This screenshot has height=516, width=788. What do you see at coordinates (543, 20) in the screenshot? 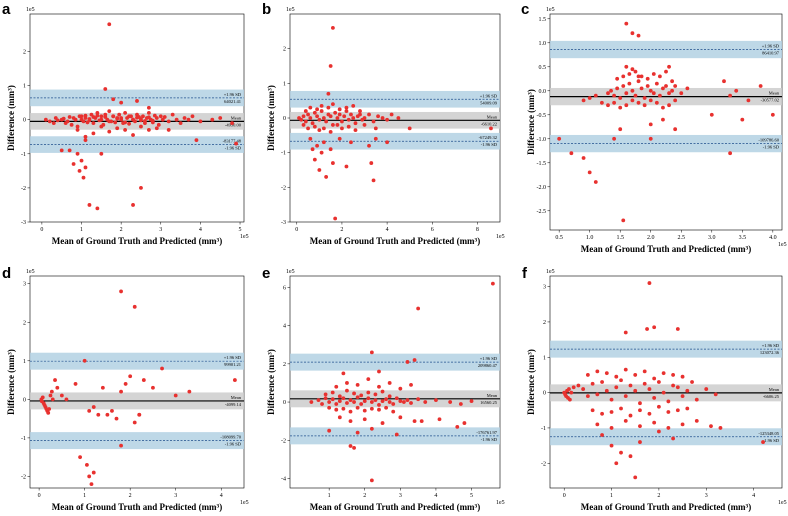
I see `y-tick-label: 1.5` at bounding box center [543, 20].